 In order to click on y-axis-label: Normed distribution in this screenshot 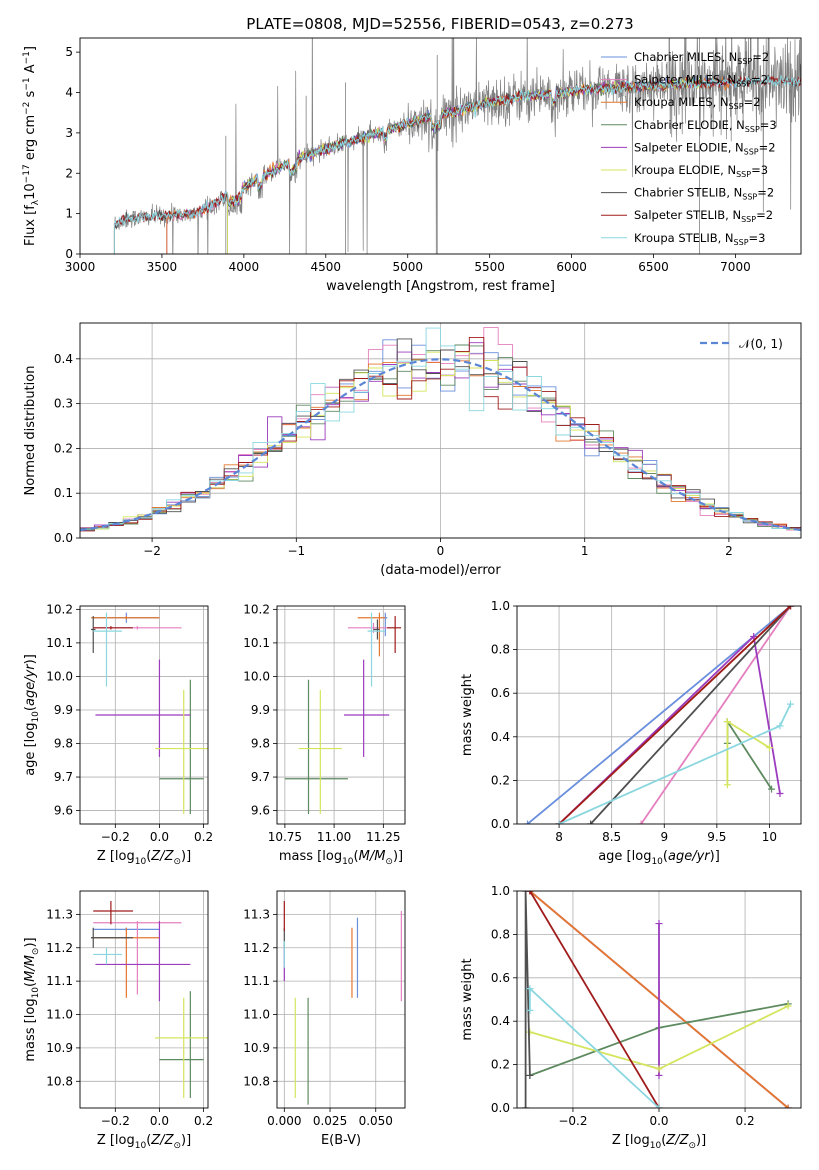, I will do `click(30, 431)`.